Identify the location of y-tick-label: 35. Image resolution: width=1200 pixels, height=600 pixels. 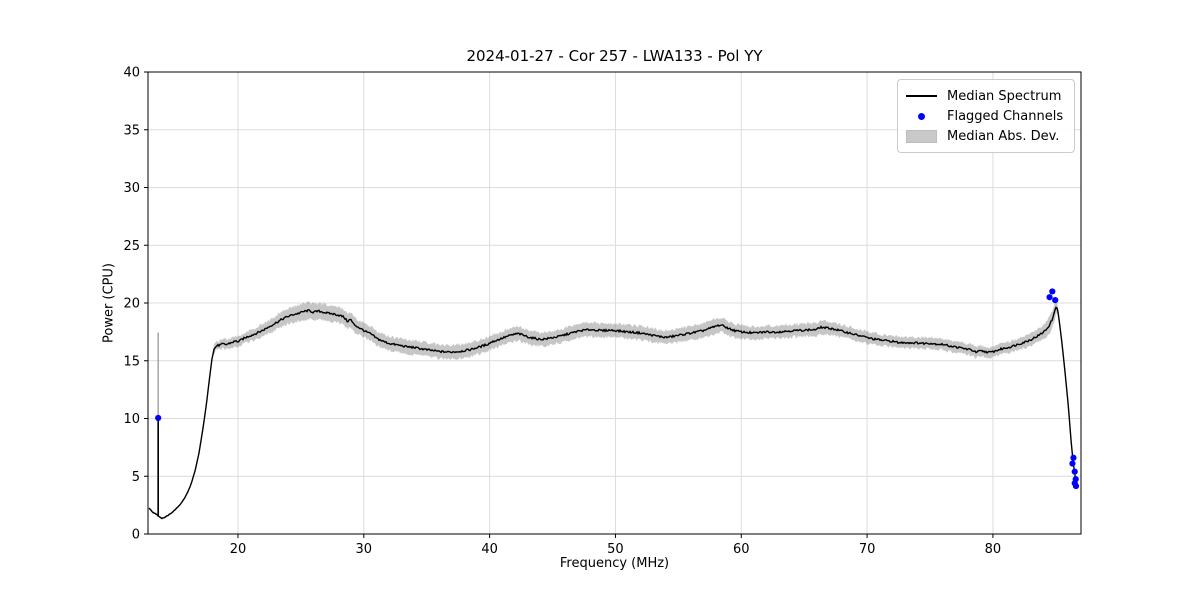
(131, 130).